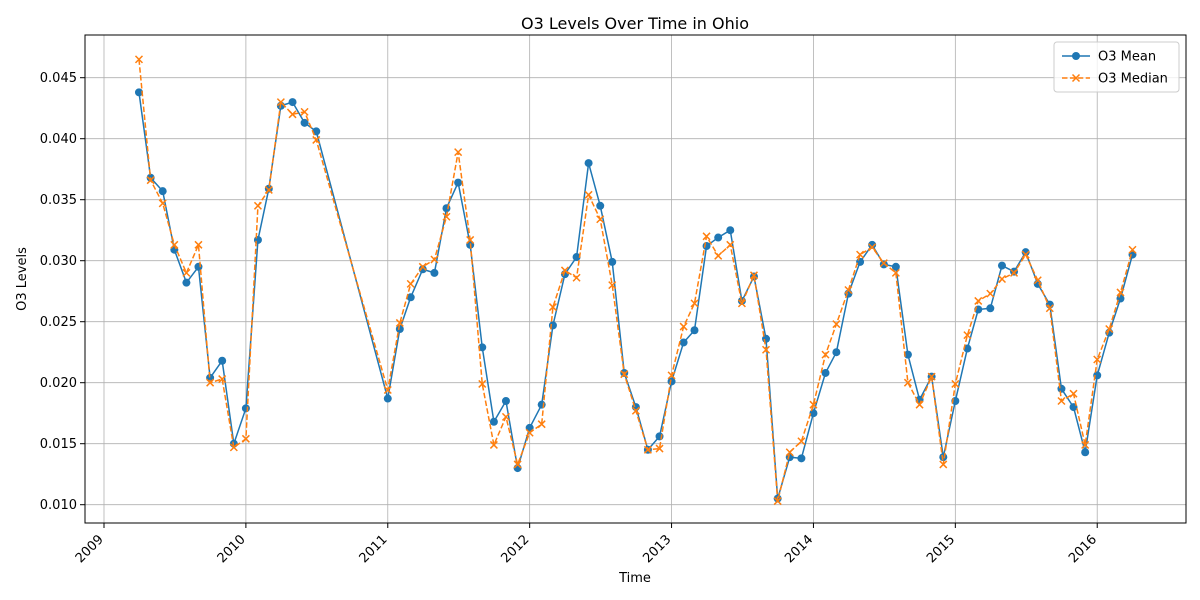 The height and width of the screenshot is (600, 1200). What do you see at coordinates (635, 23) in the screenshot?
I see `chart-title: O3 Levels Over Time in Ohio` at bounding box center [635, 23].